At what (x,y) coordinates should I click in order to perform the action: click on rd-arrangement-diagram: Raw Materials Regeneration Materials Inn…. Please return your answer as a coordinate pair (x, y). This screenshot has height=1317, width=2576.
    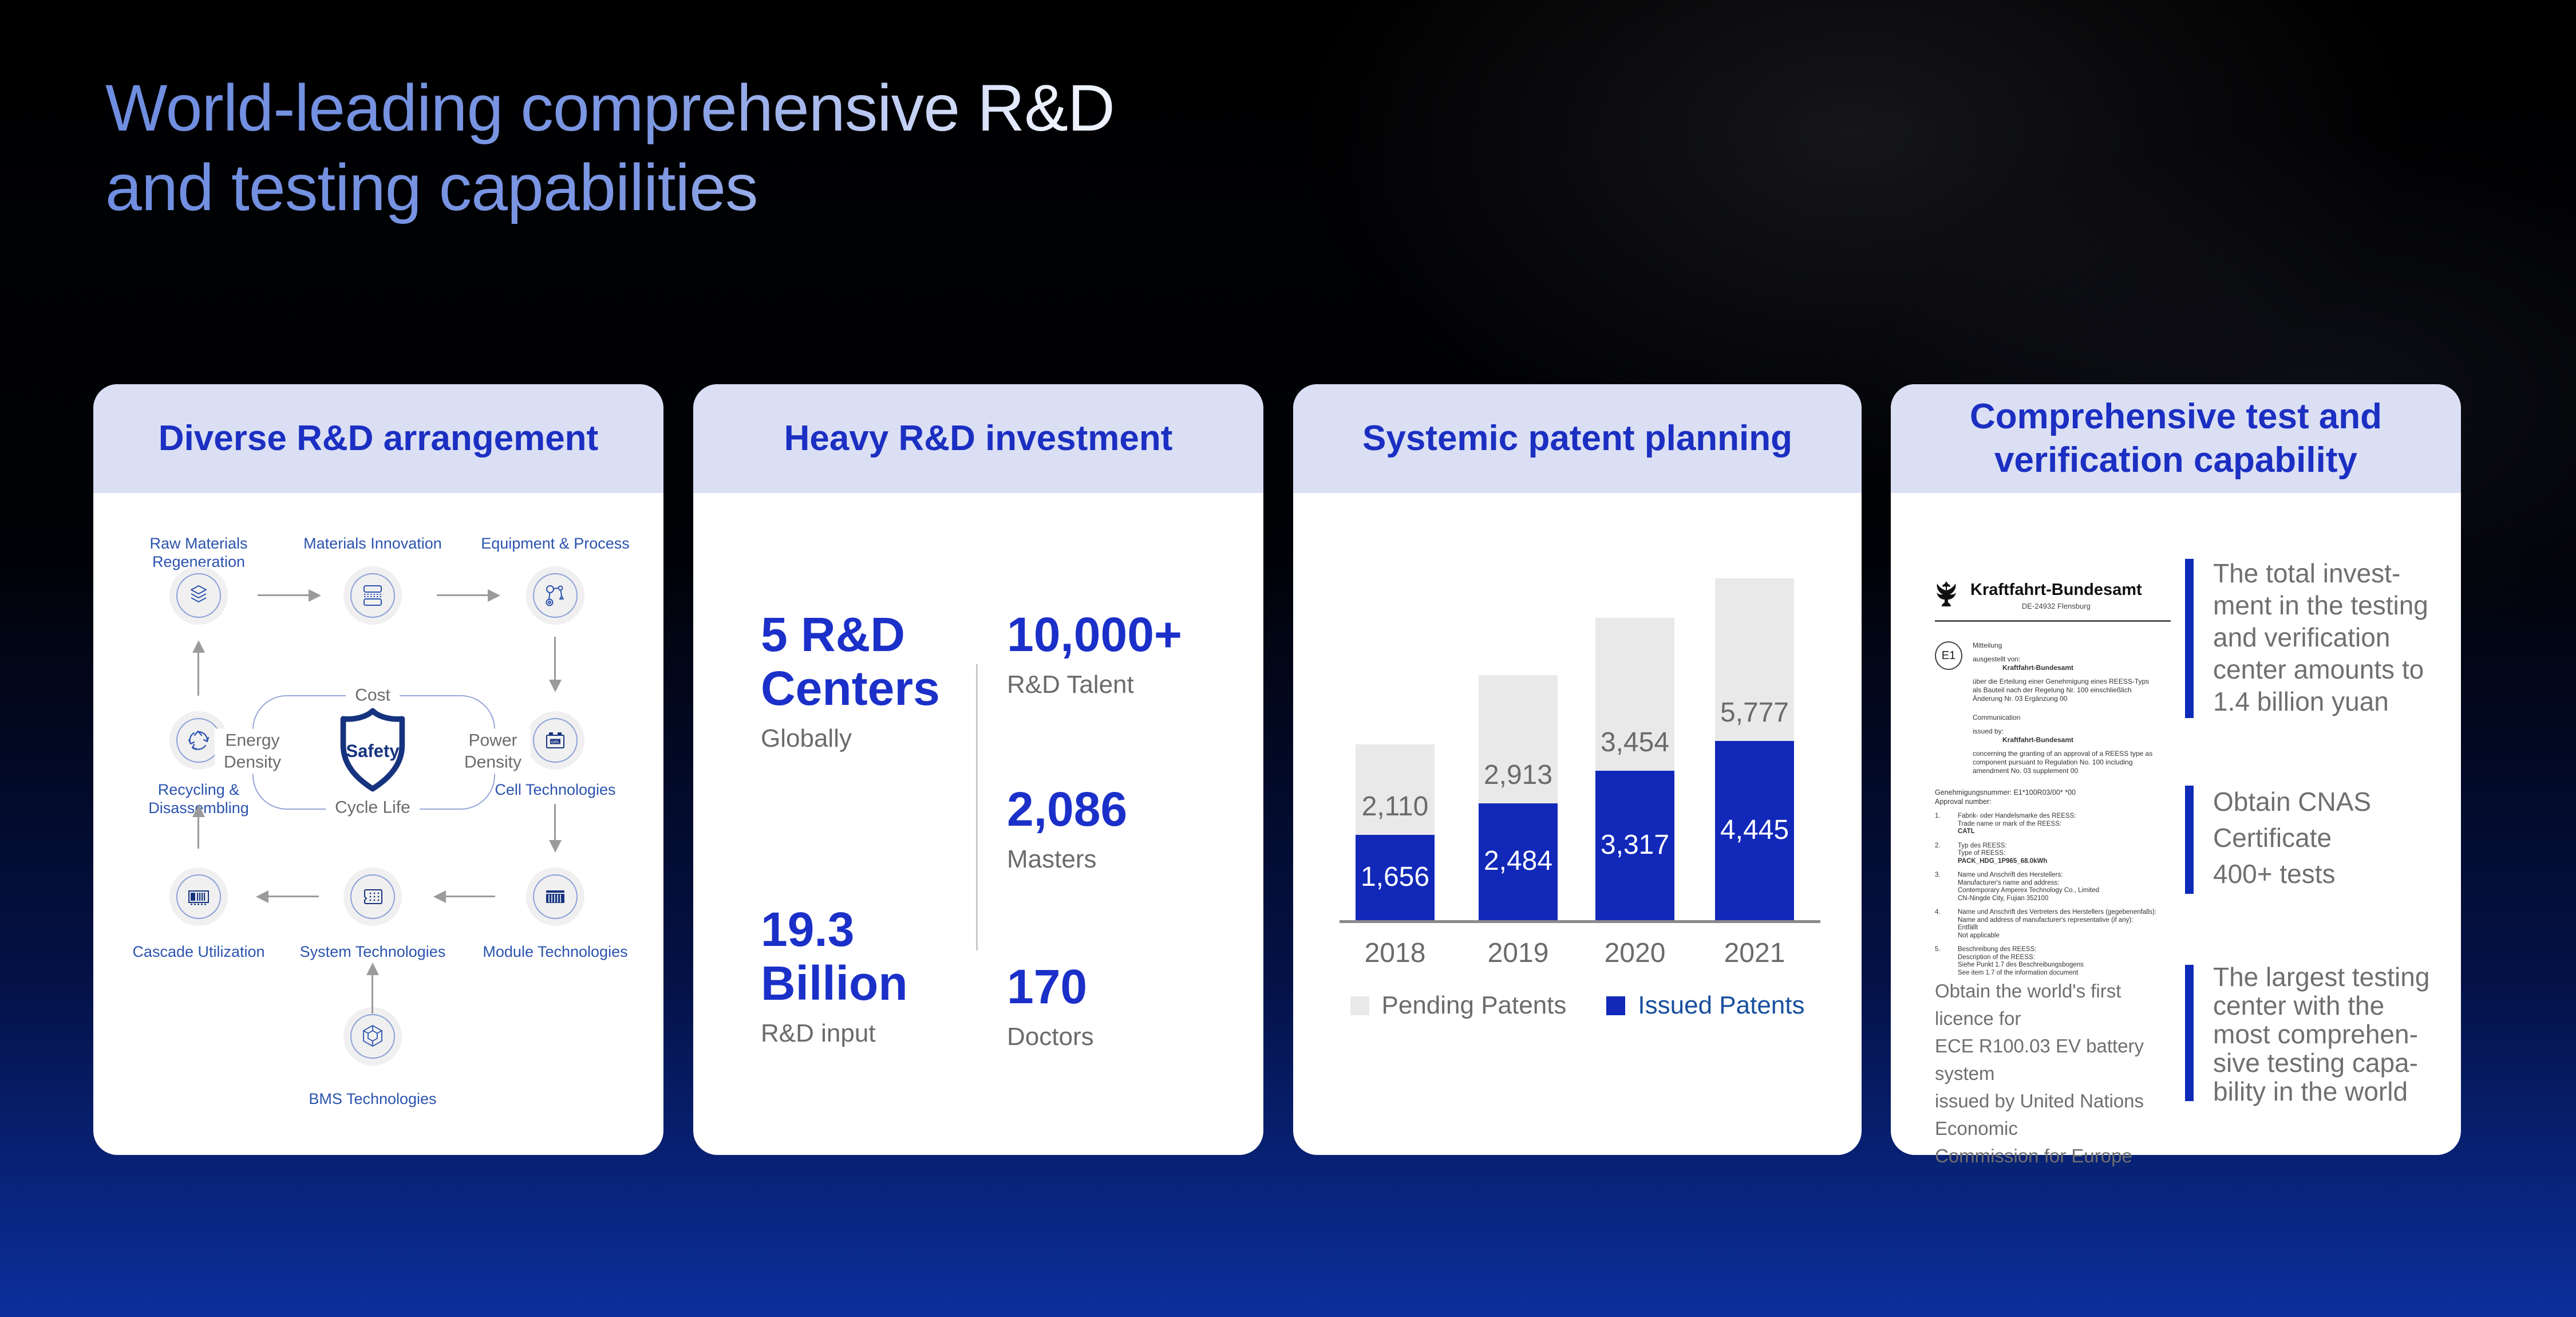
    Looking at the image, I should click on (378, 824).